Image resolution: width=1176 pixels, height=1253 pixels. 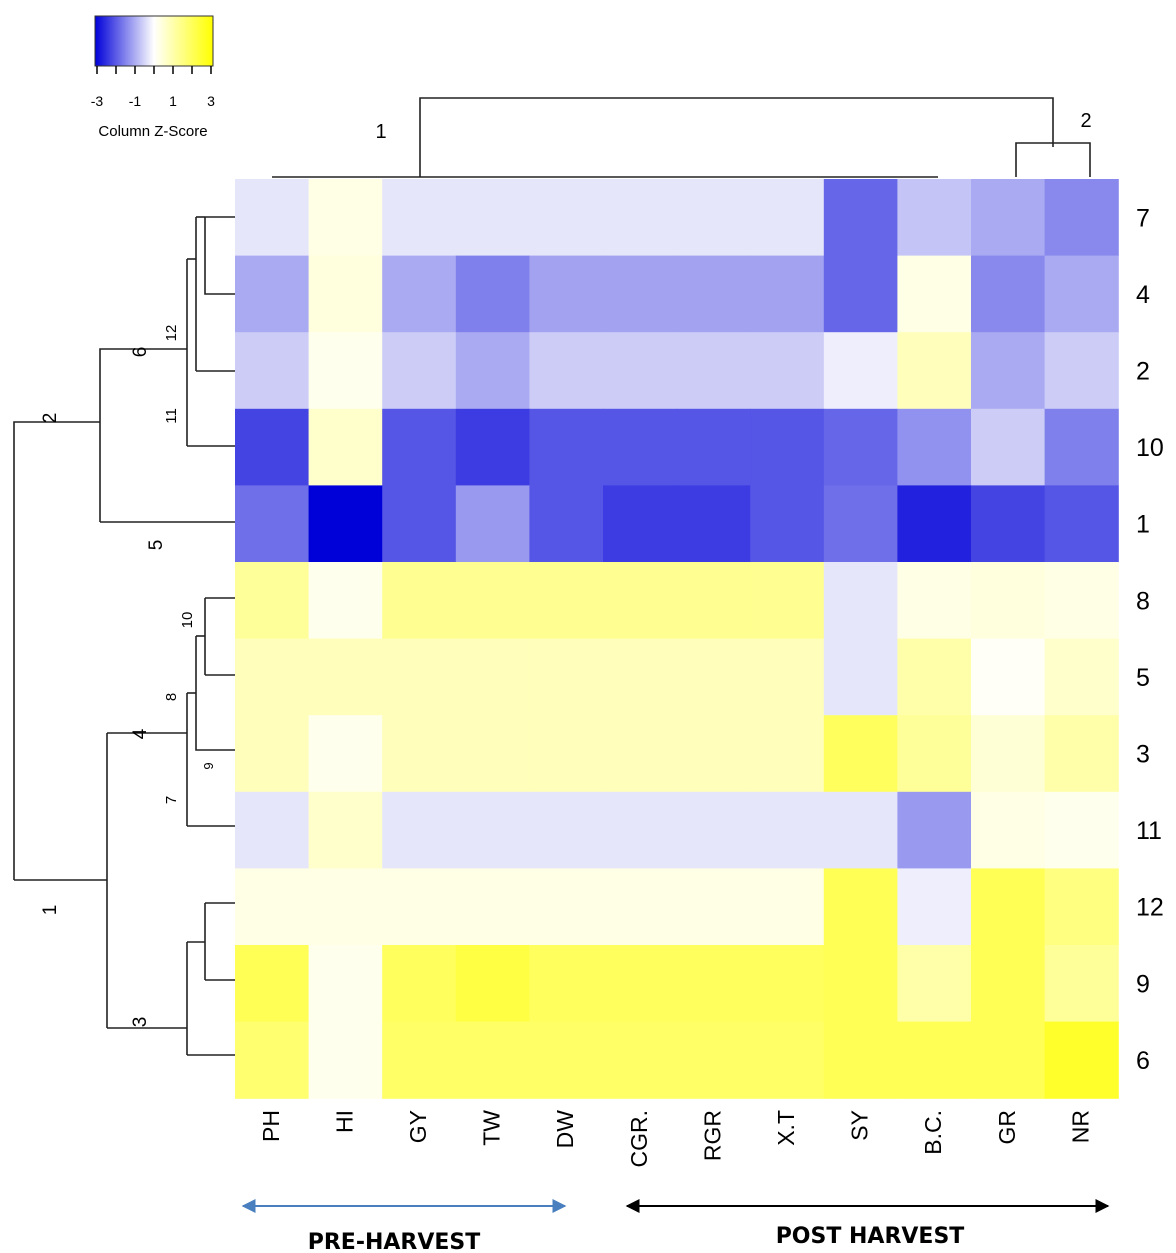 I want to click on column-label: HI, so click(x=344, y=1121).